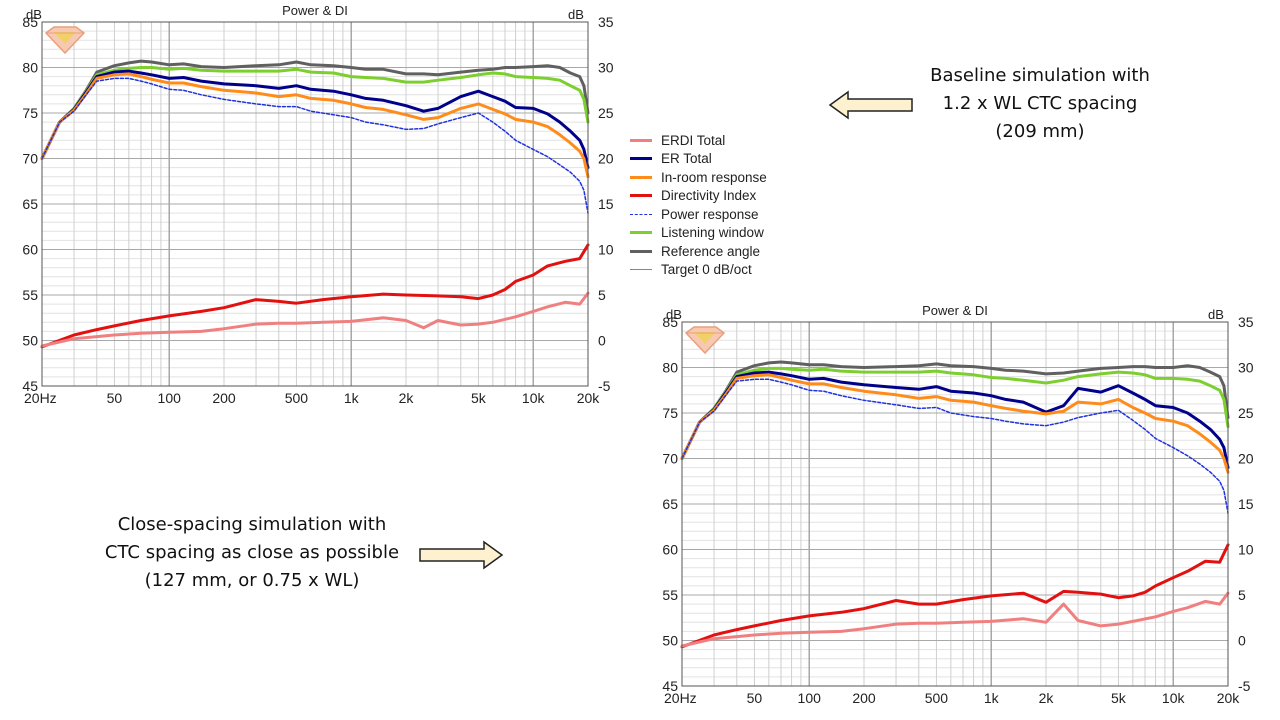 The image size is (1280, 720). Describe the element at coordinates (641, 140) in the screenshot. I see `legend-swatch-erdi` at that location.